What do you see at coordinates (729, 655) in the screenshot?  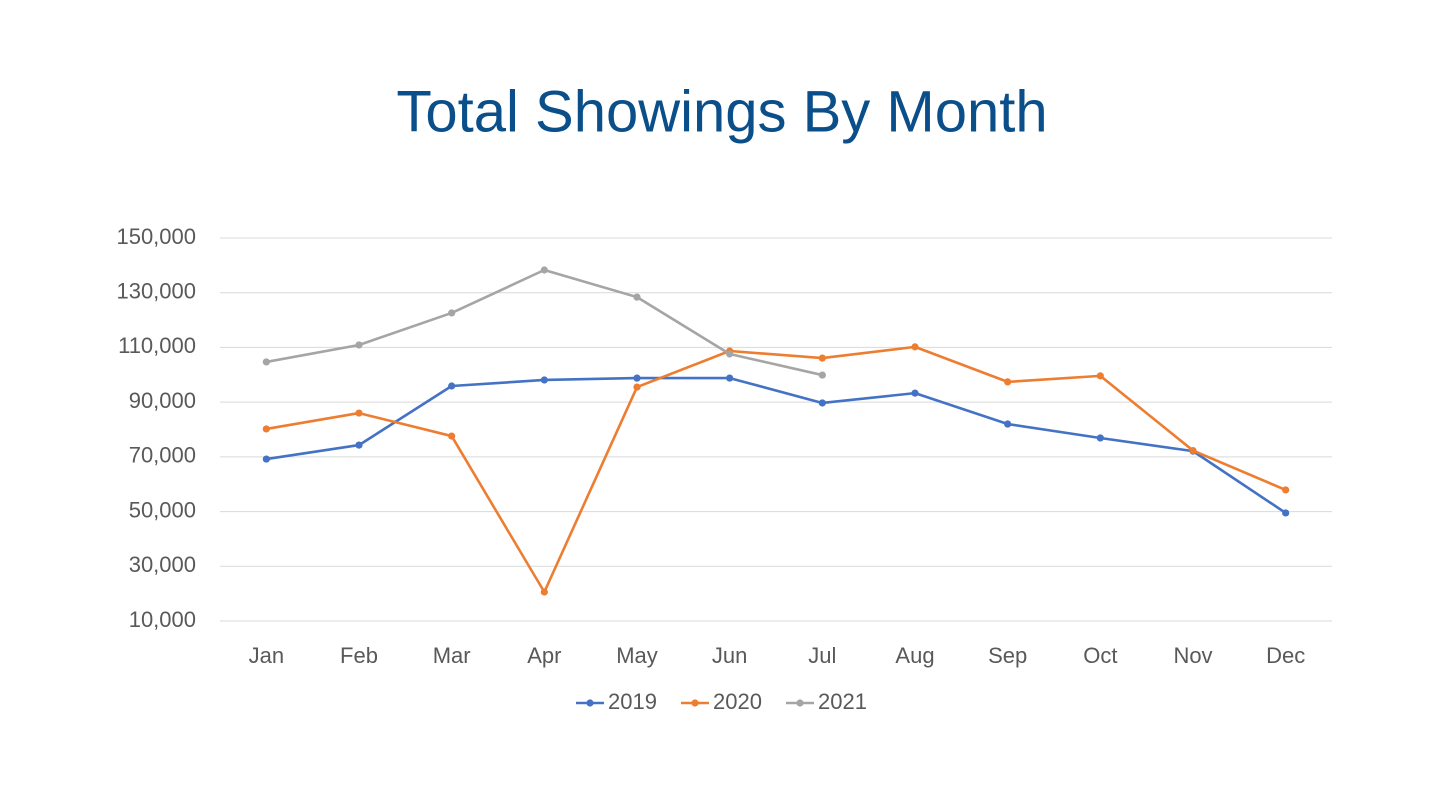 I see `x-tick-label: Jun` at bounding box center [729, 655].